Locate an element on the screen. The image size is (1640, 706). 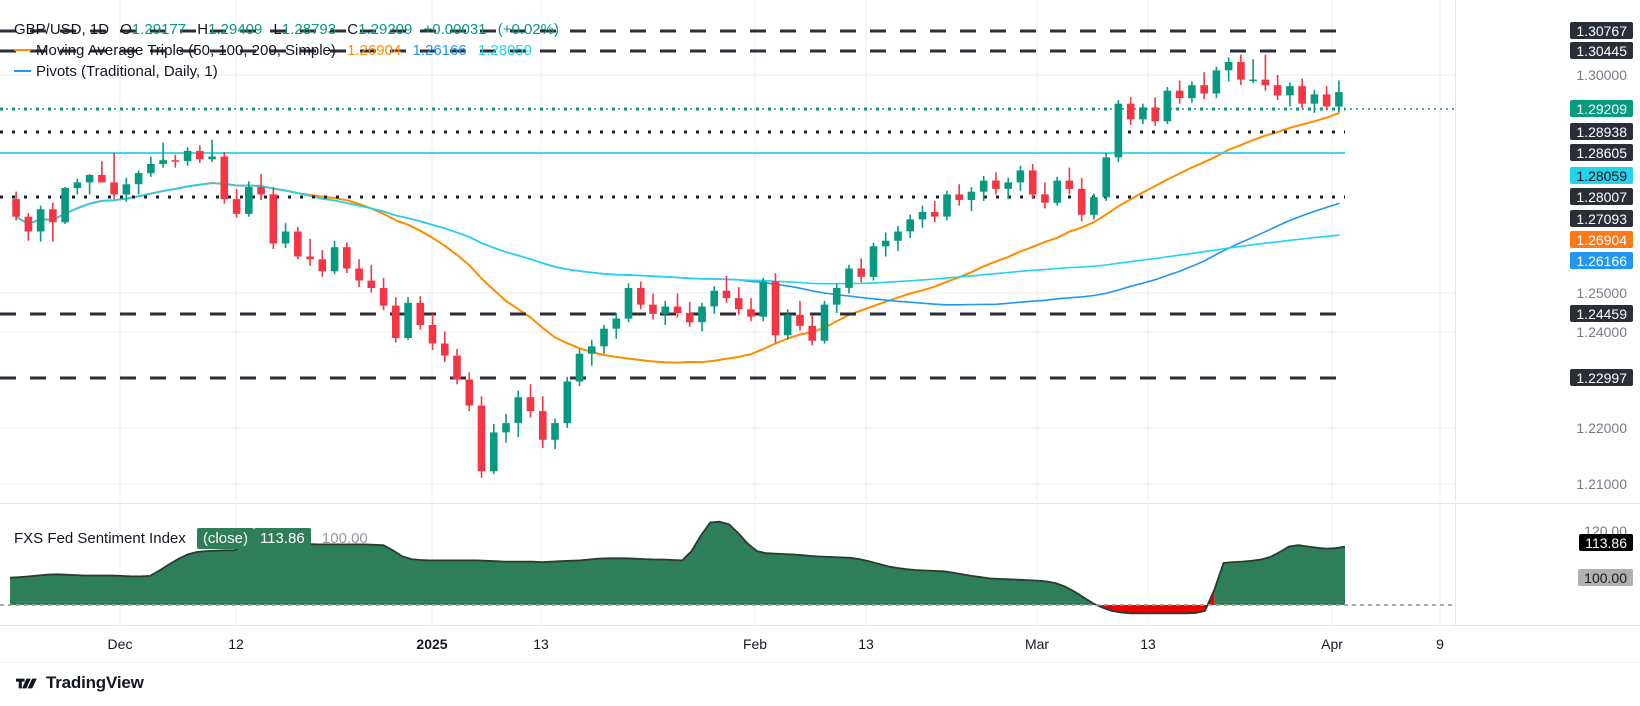
sentiment-scale: 120.00 113.86 100.00 is located at coordinates (1547, 564).